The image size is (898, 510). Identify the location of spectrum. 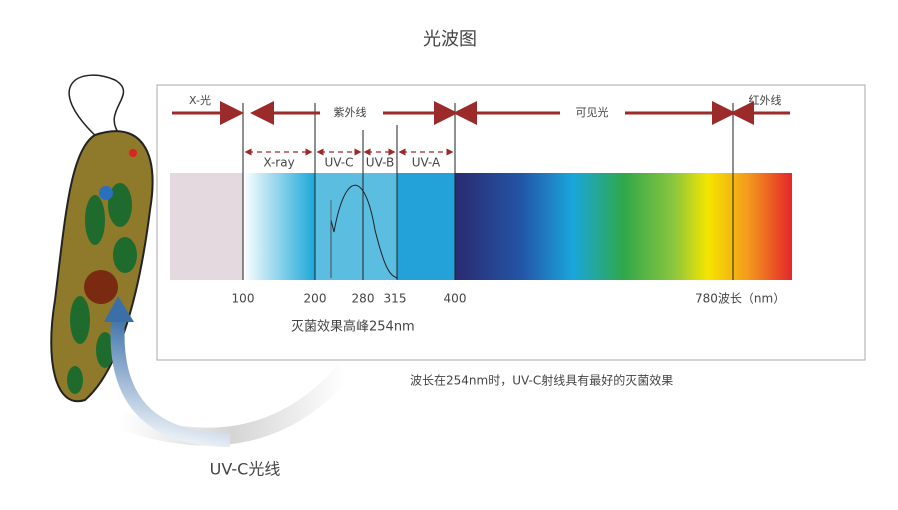
(481, 226).